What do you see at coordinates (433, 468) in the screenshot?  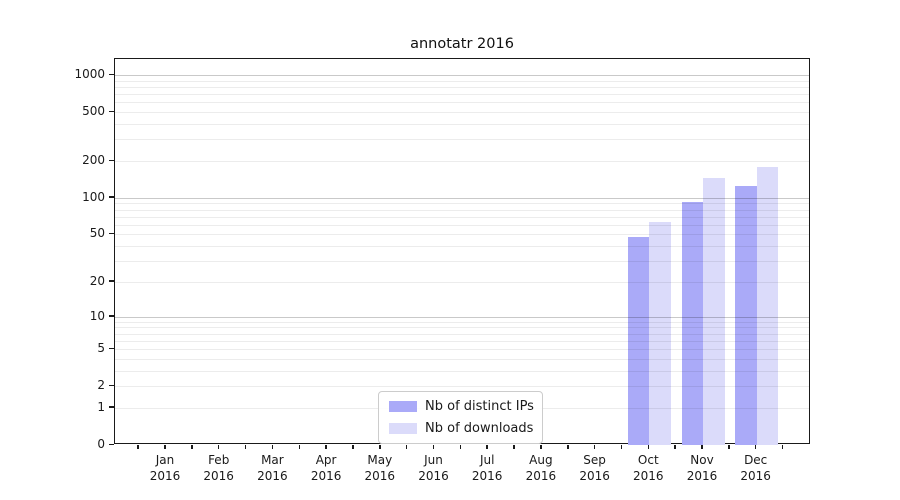 I see `x-tick-label-jun: Jun 2016` at bounding box center [433, 468].